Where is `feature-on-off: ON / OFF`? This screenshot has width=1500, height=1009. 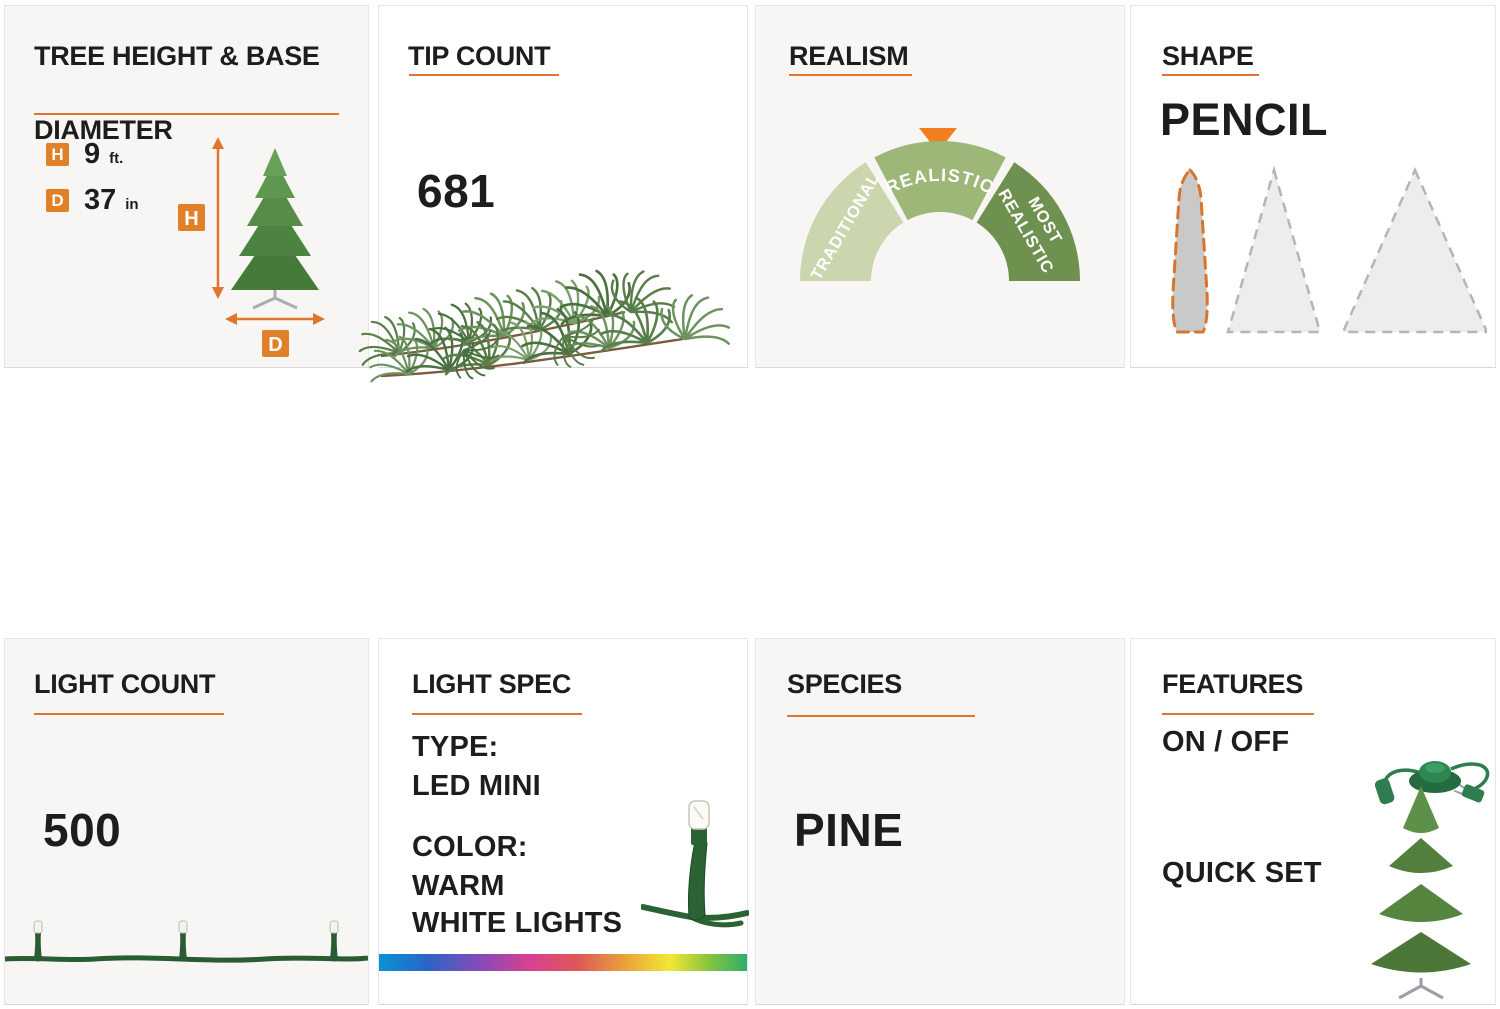
feature-on-off: ON / OFF is located at coordinates (1226, 742).